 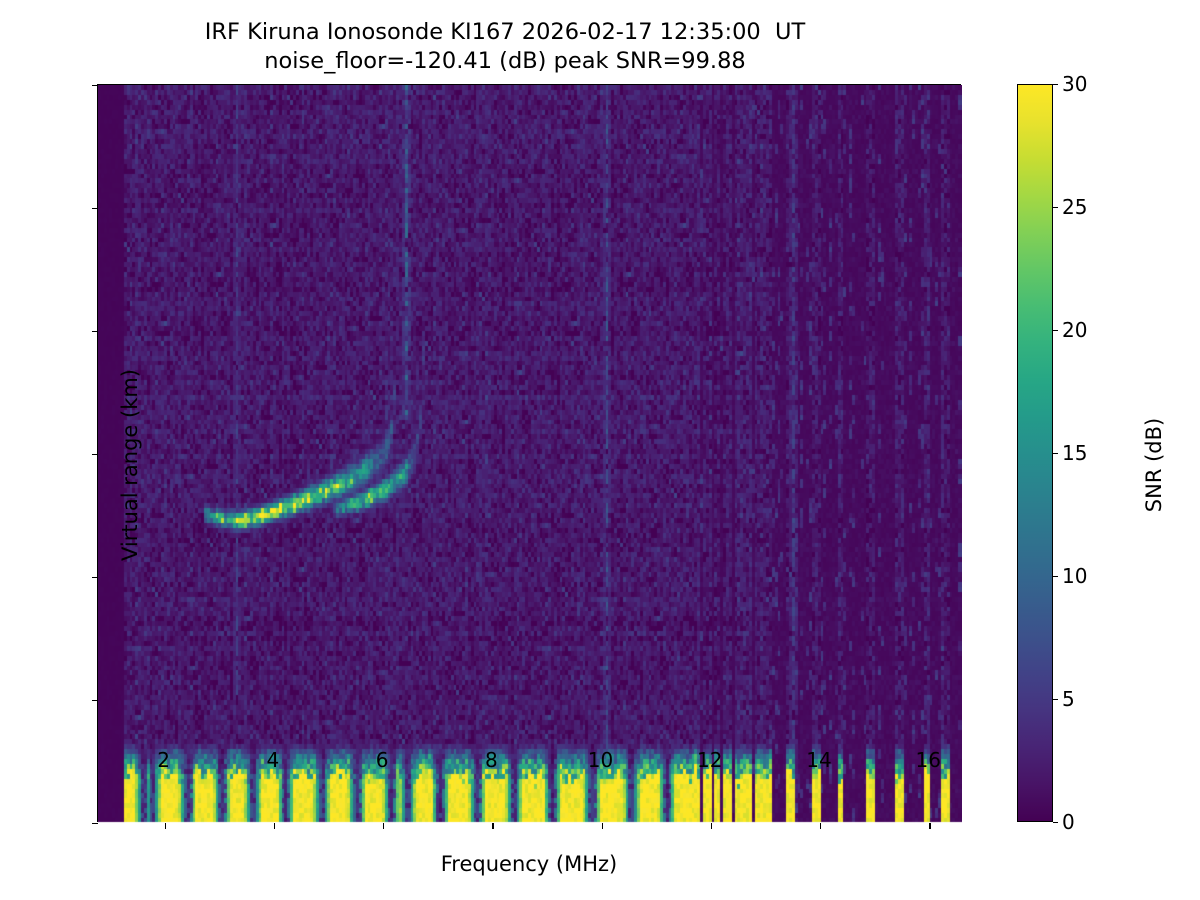 I want to click on y-axis-label: Virtual range (km), so click(x=130, y=465).